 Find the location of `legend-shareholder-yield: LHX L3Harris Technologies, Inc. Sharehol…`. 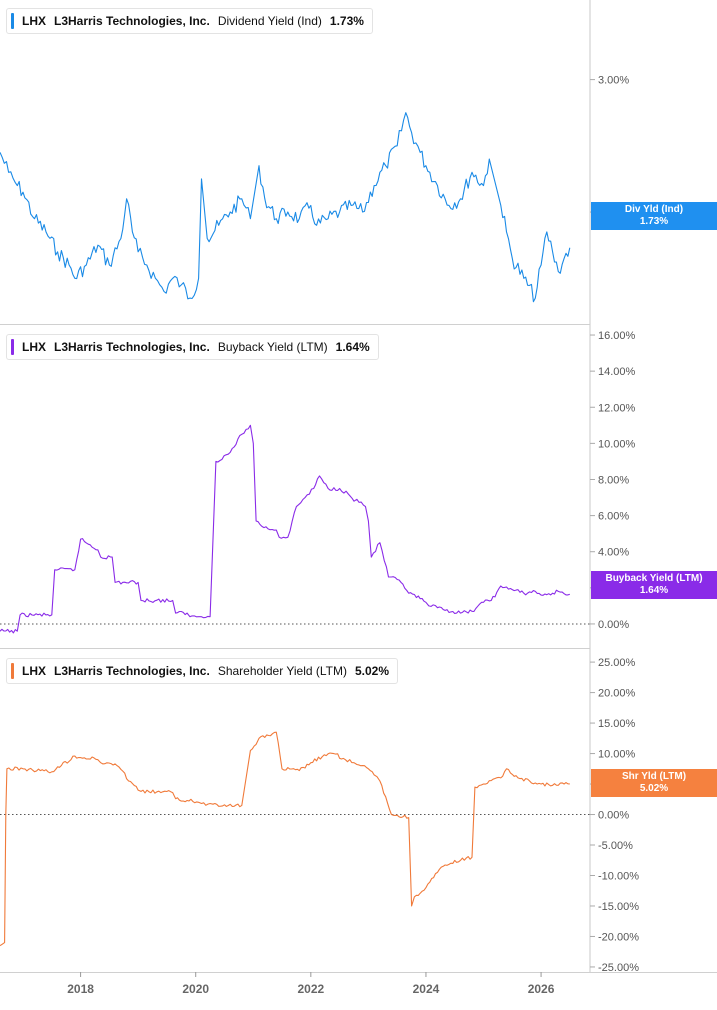

legend-shareholder-yield: LHX L3Harris Technologies, Inc. Sharehol… is located at coordinates (202, 671).